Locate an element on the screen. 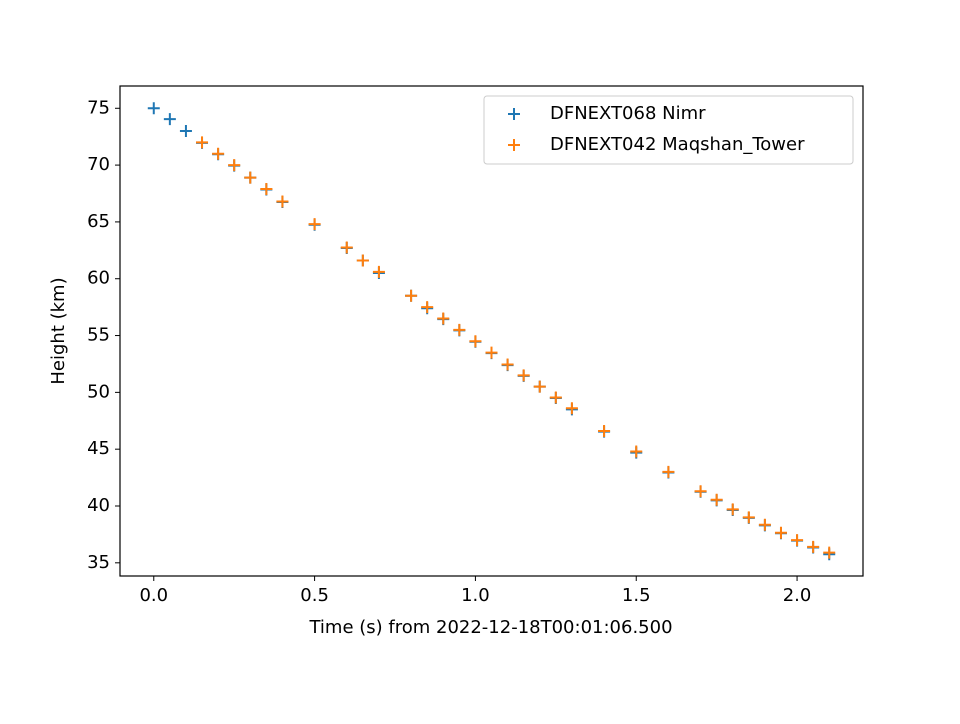 Image resolution: width=960 pixels, height=724 pixels. x-tick-label: 2.0 is located at coordinates (797, 595).